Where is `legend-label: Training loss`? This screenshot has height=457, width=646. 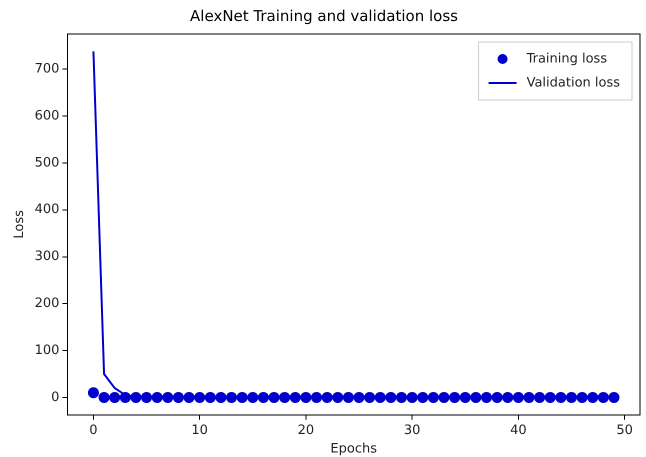
legend-label: Training loss is located at coordinates (567, 58).